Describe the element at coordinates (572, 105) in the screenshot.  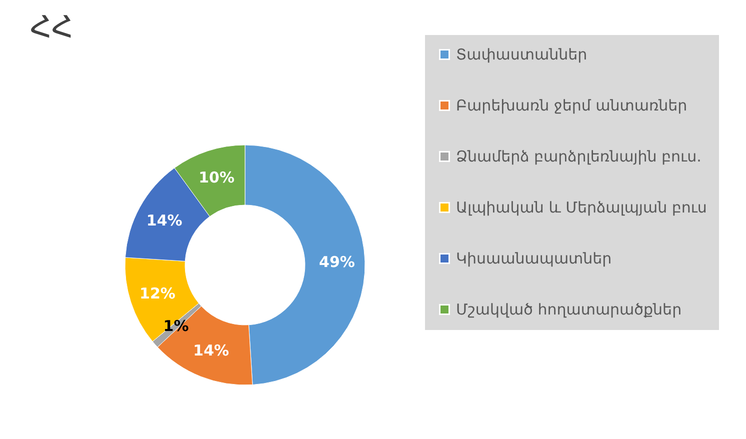
I see `legend-label: Բարեխառն ջերմ անտառներ` at that location.